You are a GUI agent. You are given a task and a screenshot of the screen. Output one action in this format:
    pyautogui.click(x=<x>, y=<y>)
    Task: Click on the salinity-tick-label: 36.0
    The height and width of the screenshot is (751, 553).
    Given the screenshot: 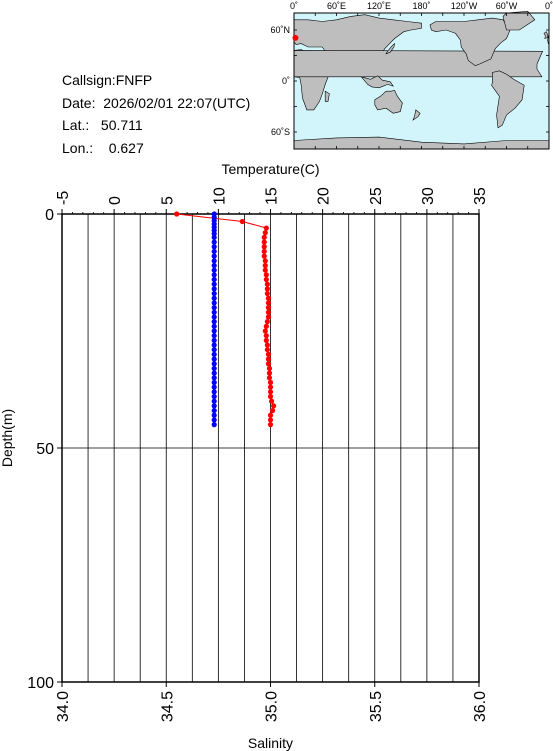 What is the action you would take?
    pyautogui.click(x=480, y=706)
    